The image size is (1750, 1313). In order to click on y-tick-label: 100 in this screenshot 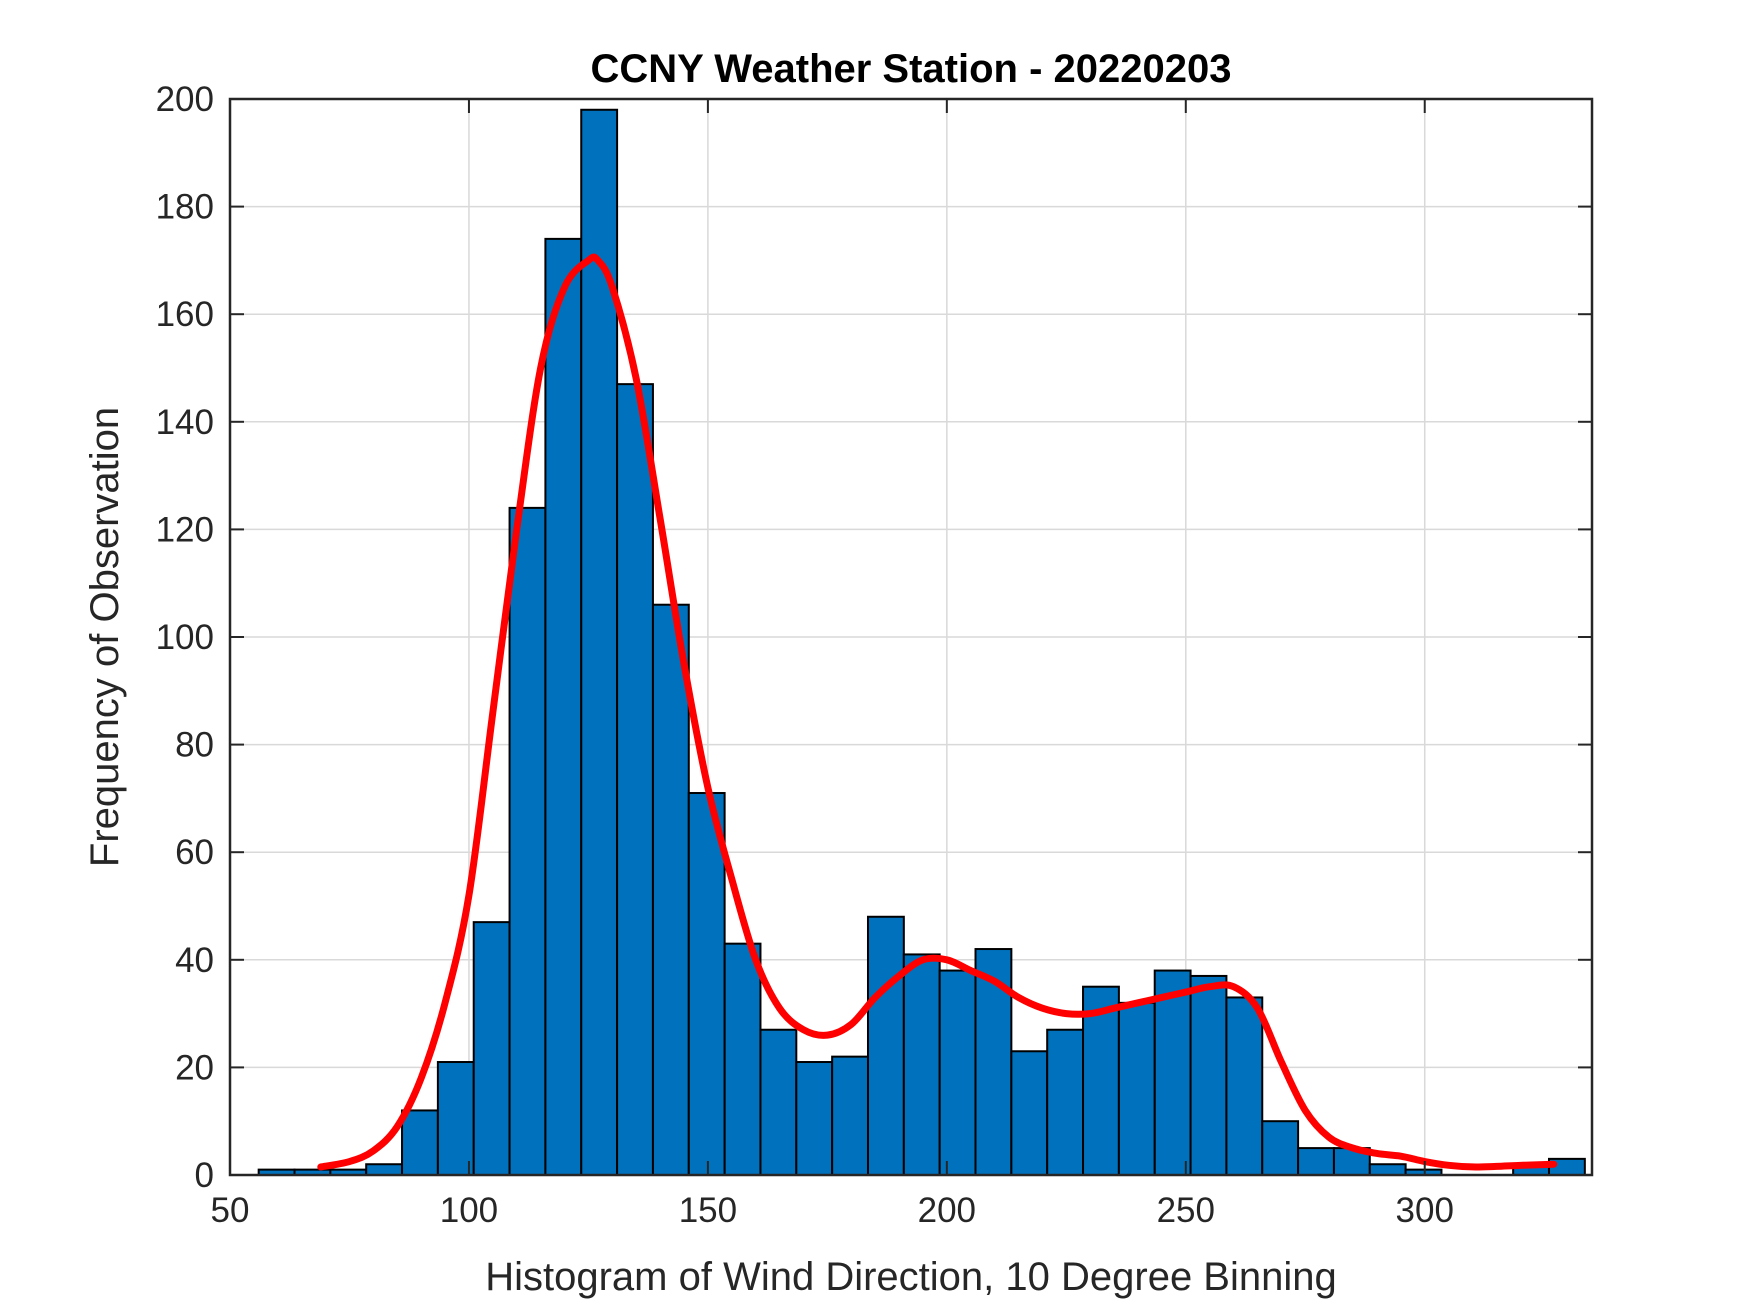, I will do `click(185, 637)`.